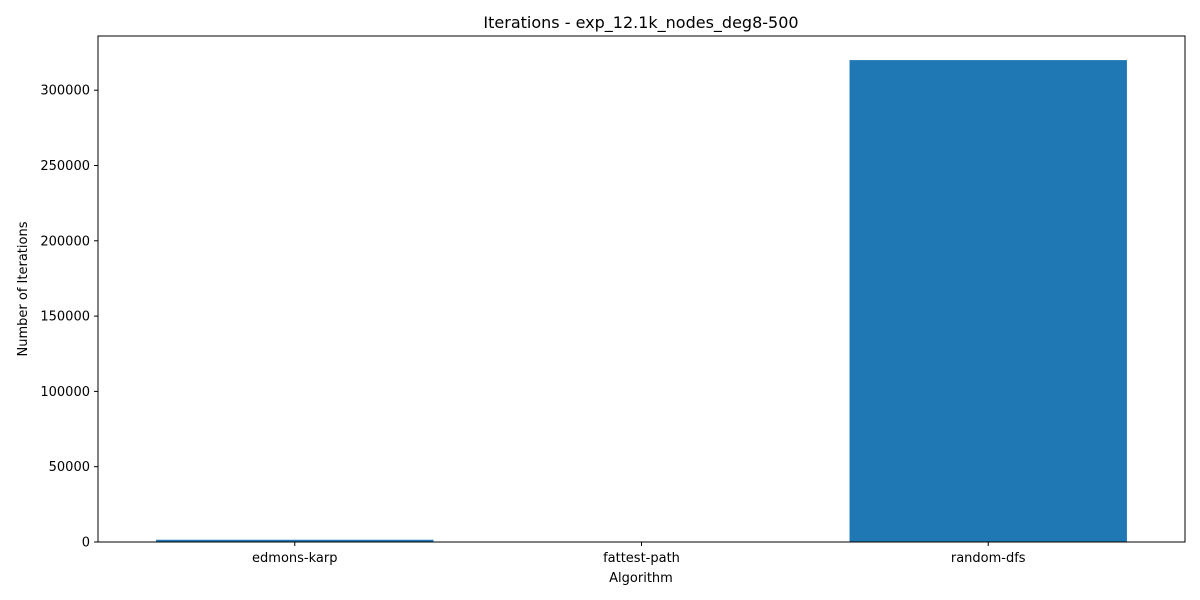 The height and width of the screenshot is (600, 1200). I want to click on y-tick-label: 300000, so click(65, 91).